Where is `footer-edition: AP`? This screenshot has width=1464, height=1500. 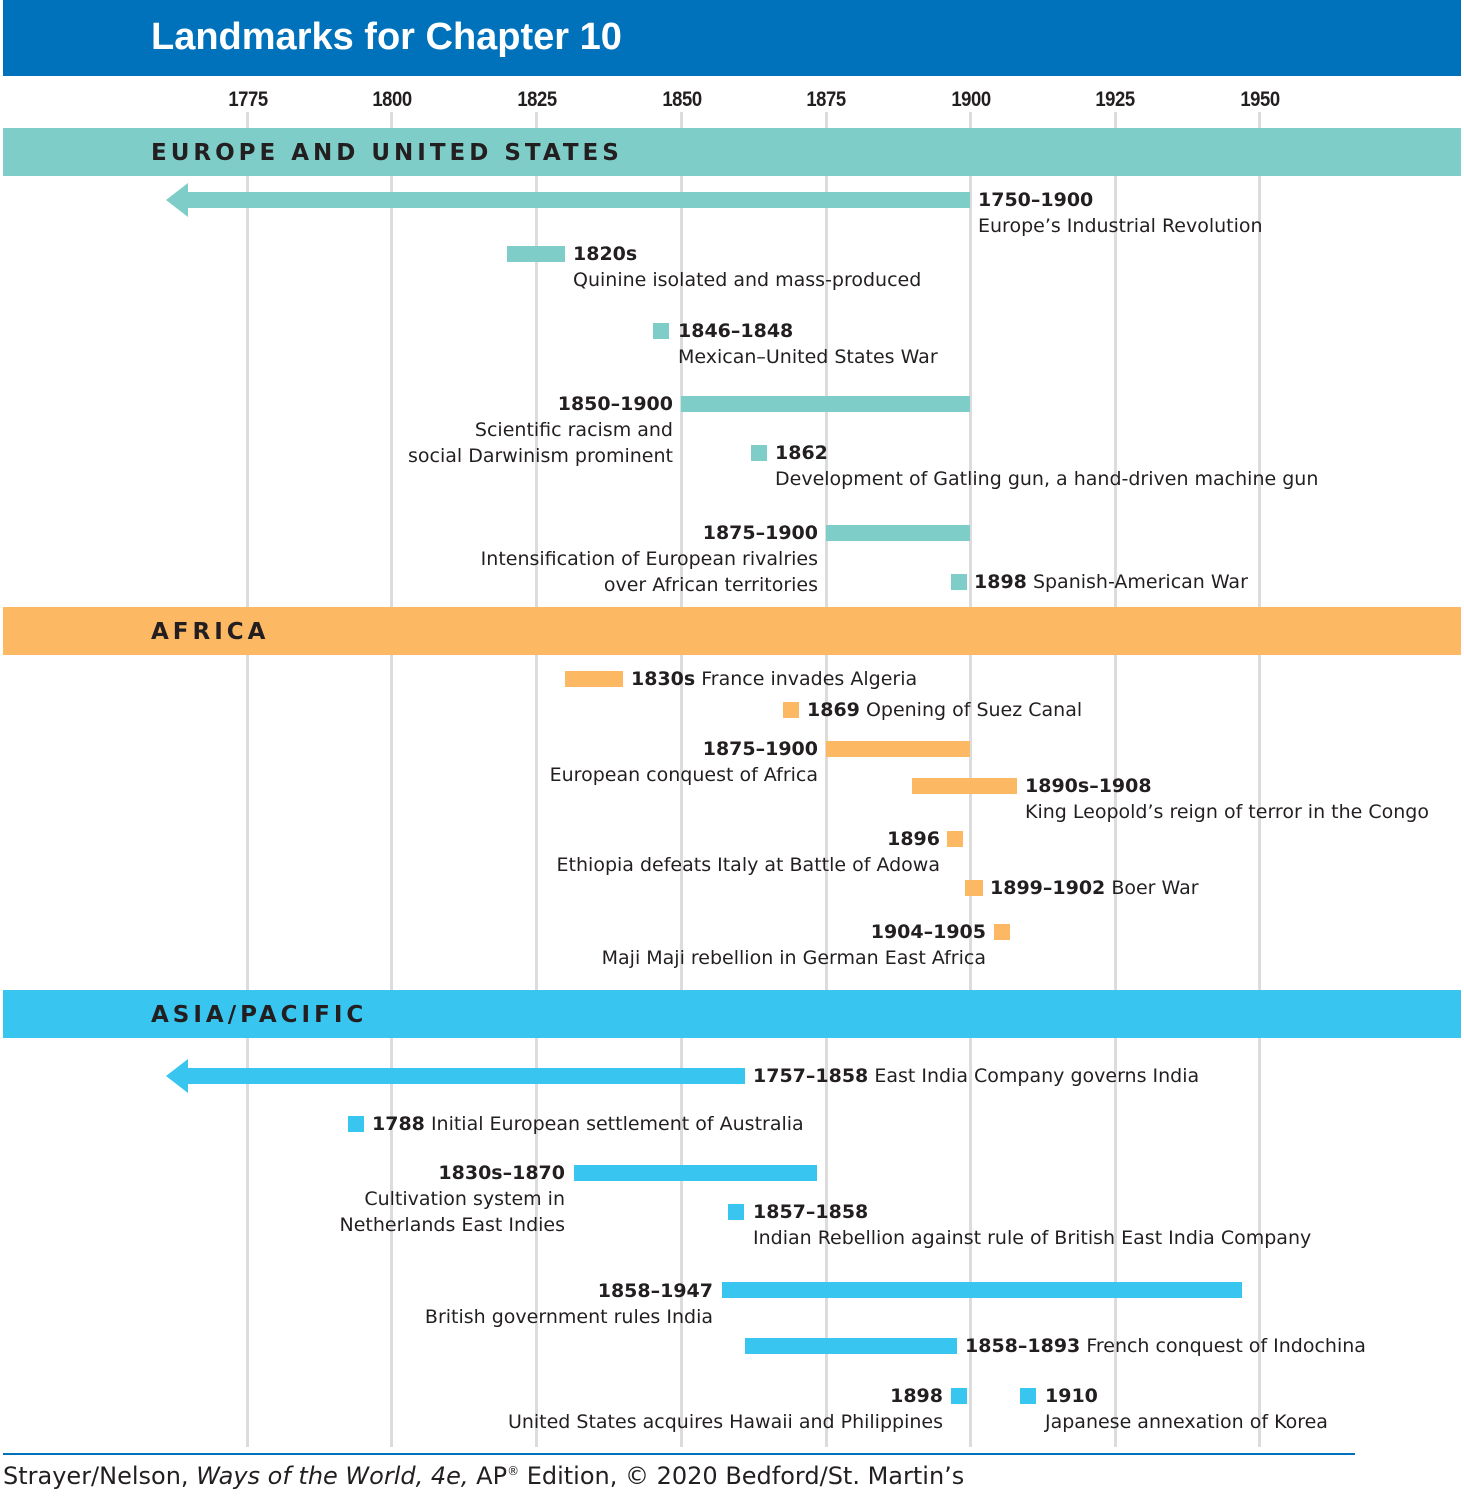
footer-edition: AP is located at coordinates (488, 1476).